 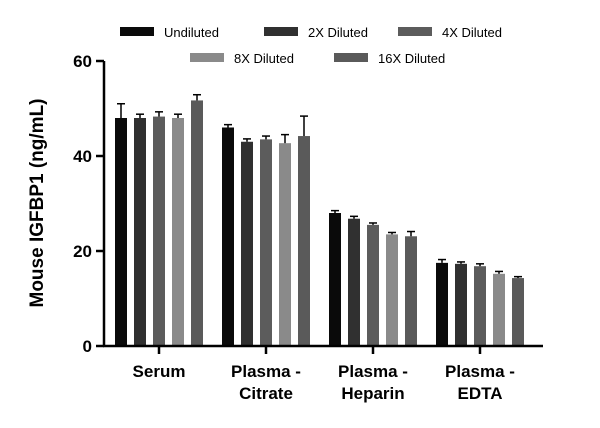 I want to click on y-axis: 0 20 40 60, so click(x=89, y=204).